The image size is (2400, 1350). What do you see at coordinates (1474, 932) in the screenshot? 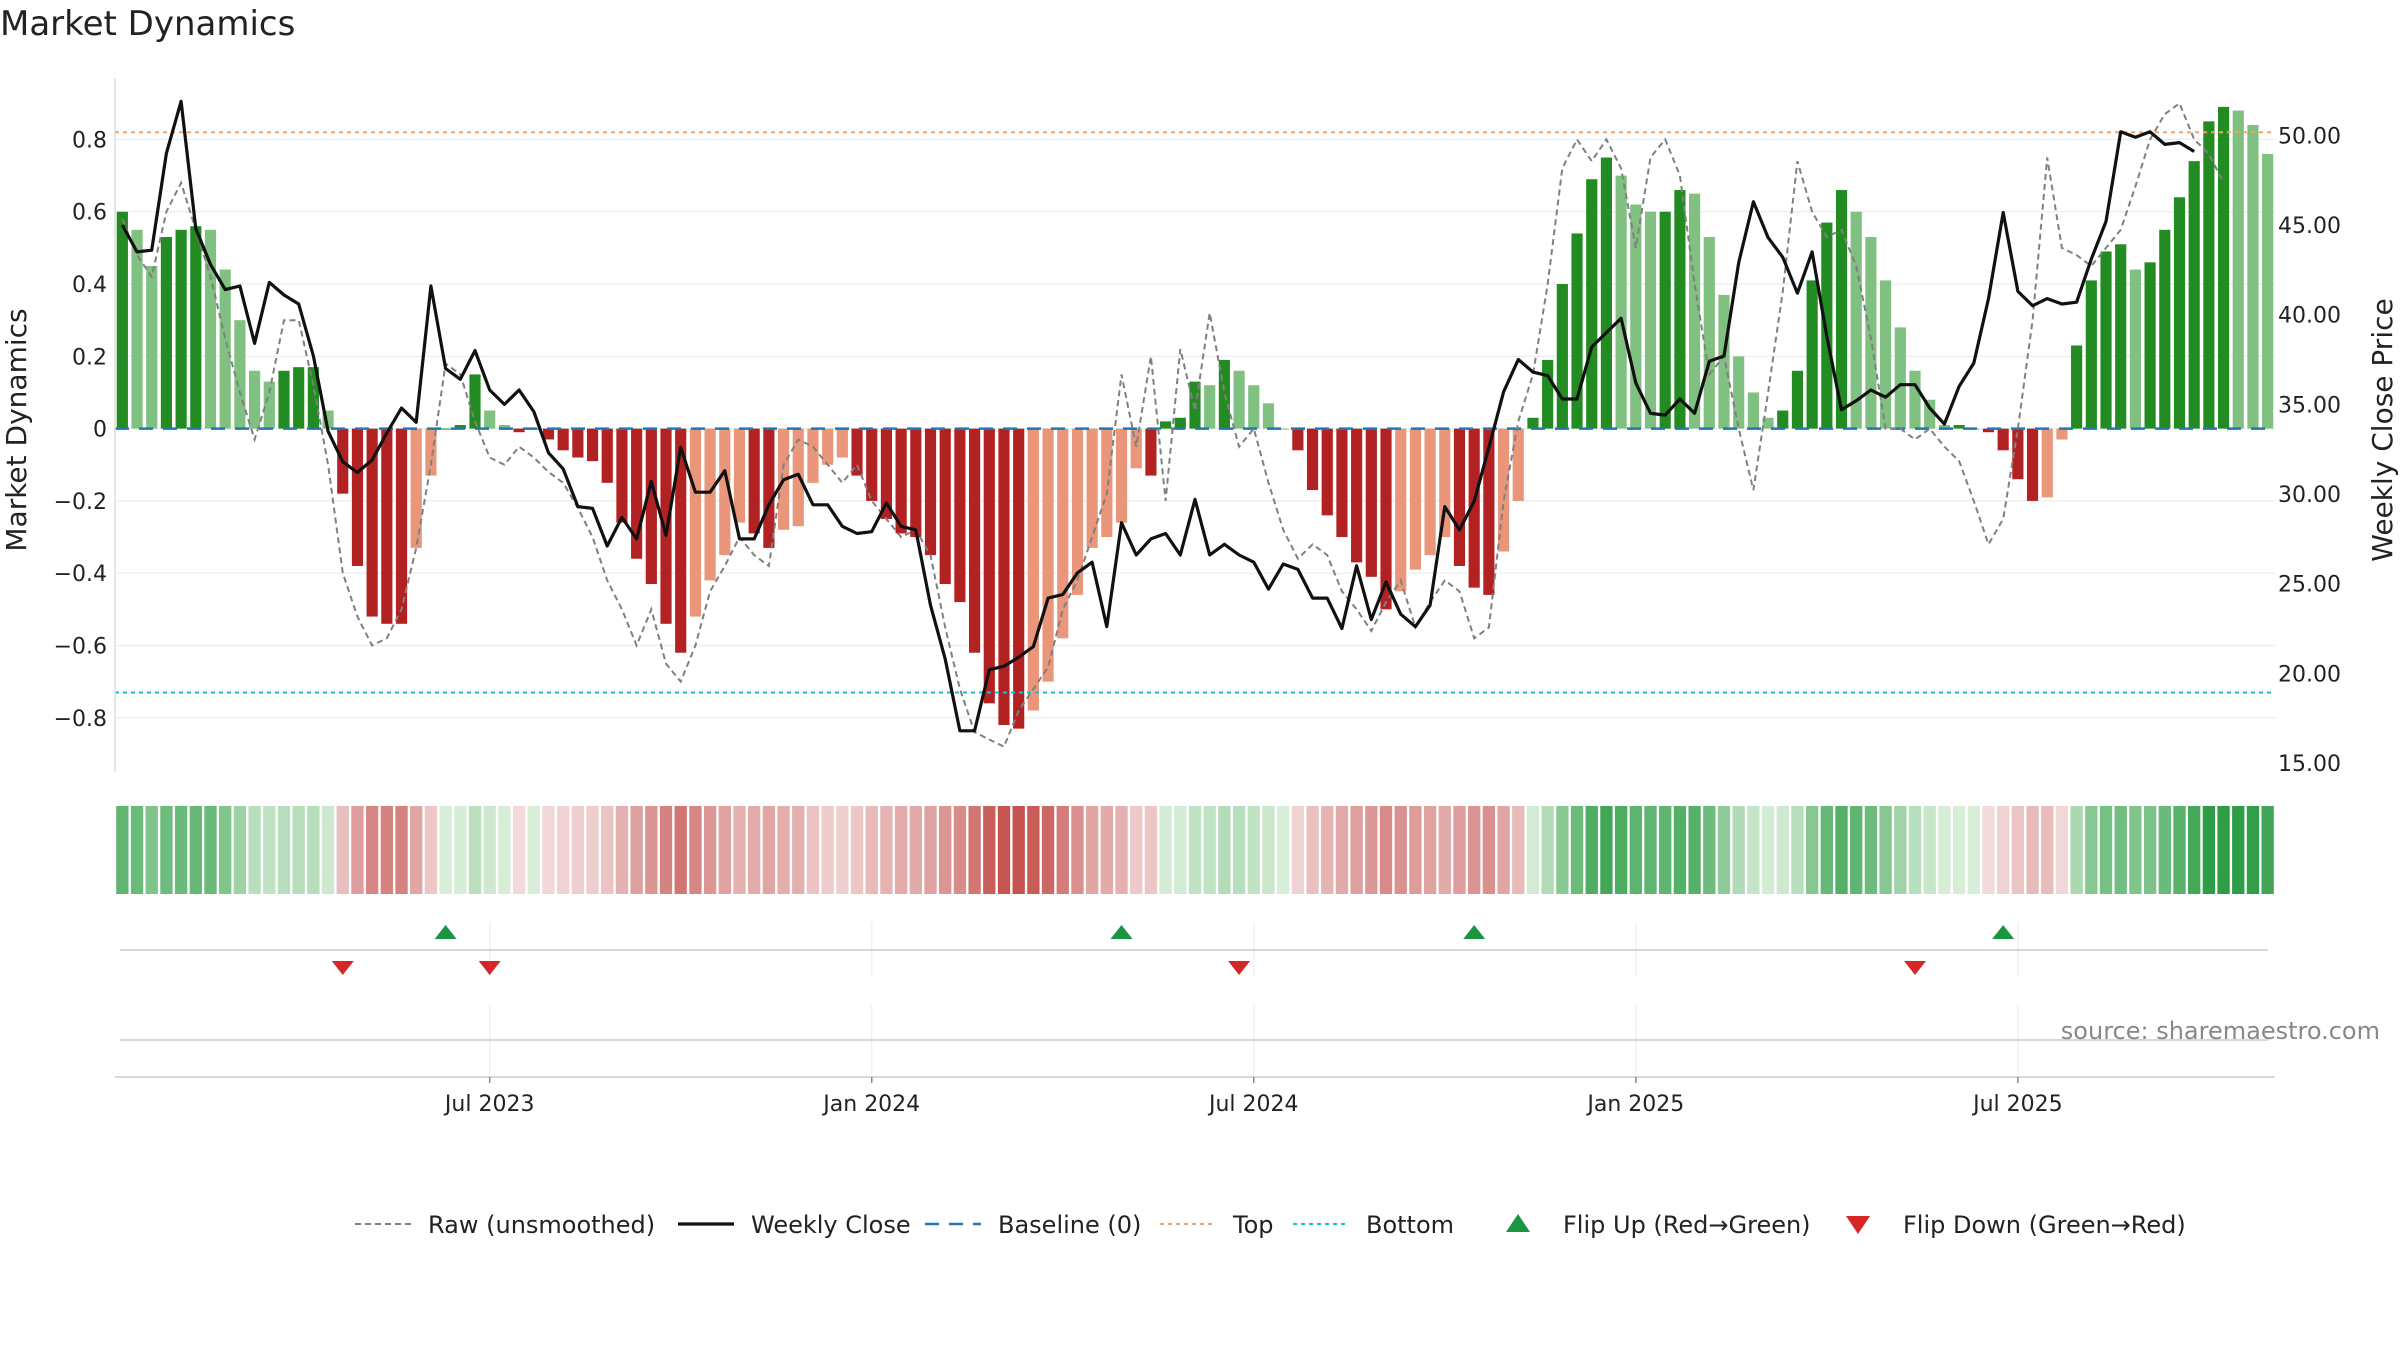
I see `flip-up-marker` at bounding box center [1474, 932].